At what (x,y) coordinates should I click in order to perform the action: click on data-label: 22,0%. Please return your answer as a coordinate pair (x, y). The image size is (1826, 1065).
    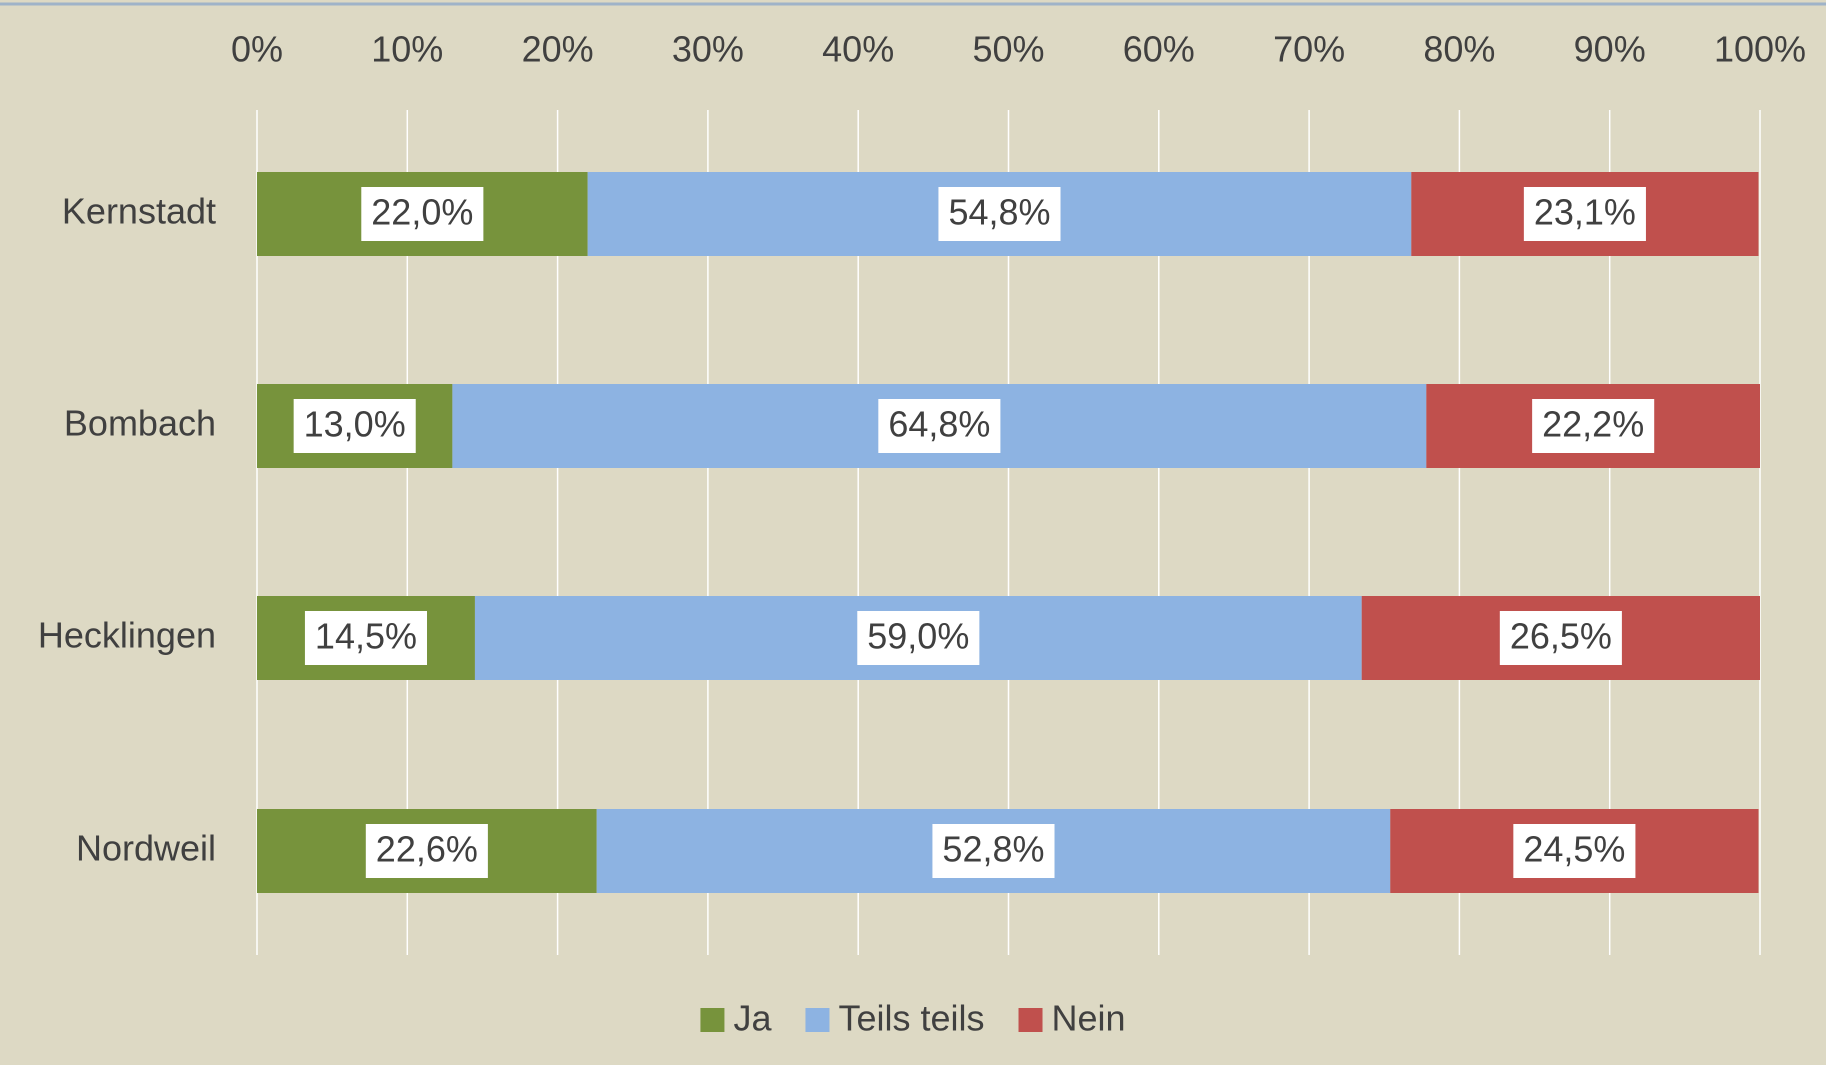
    Looking at the image, I should click on (422, 212).